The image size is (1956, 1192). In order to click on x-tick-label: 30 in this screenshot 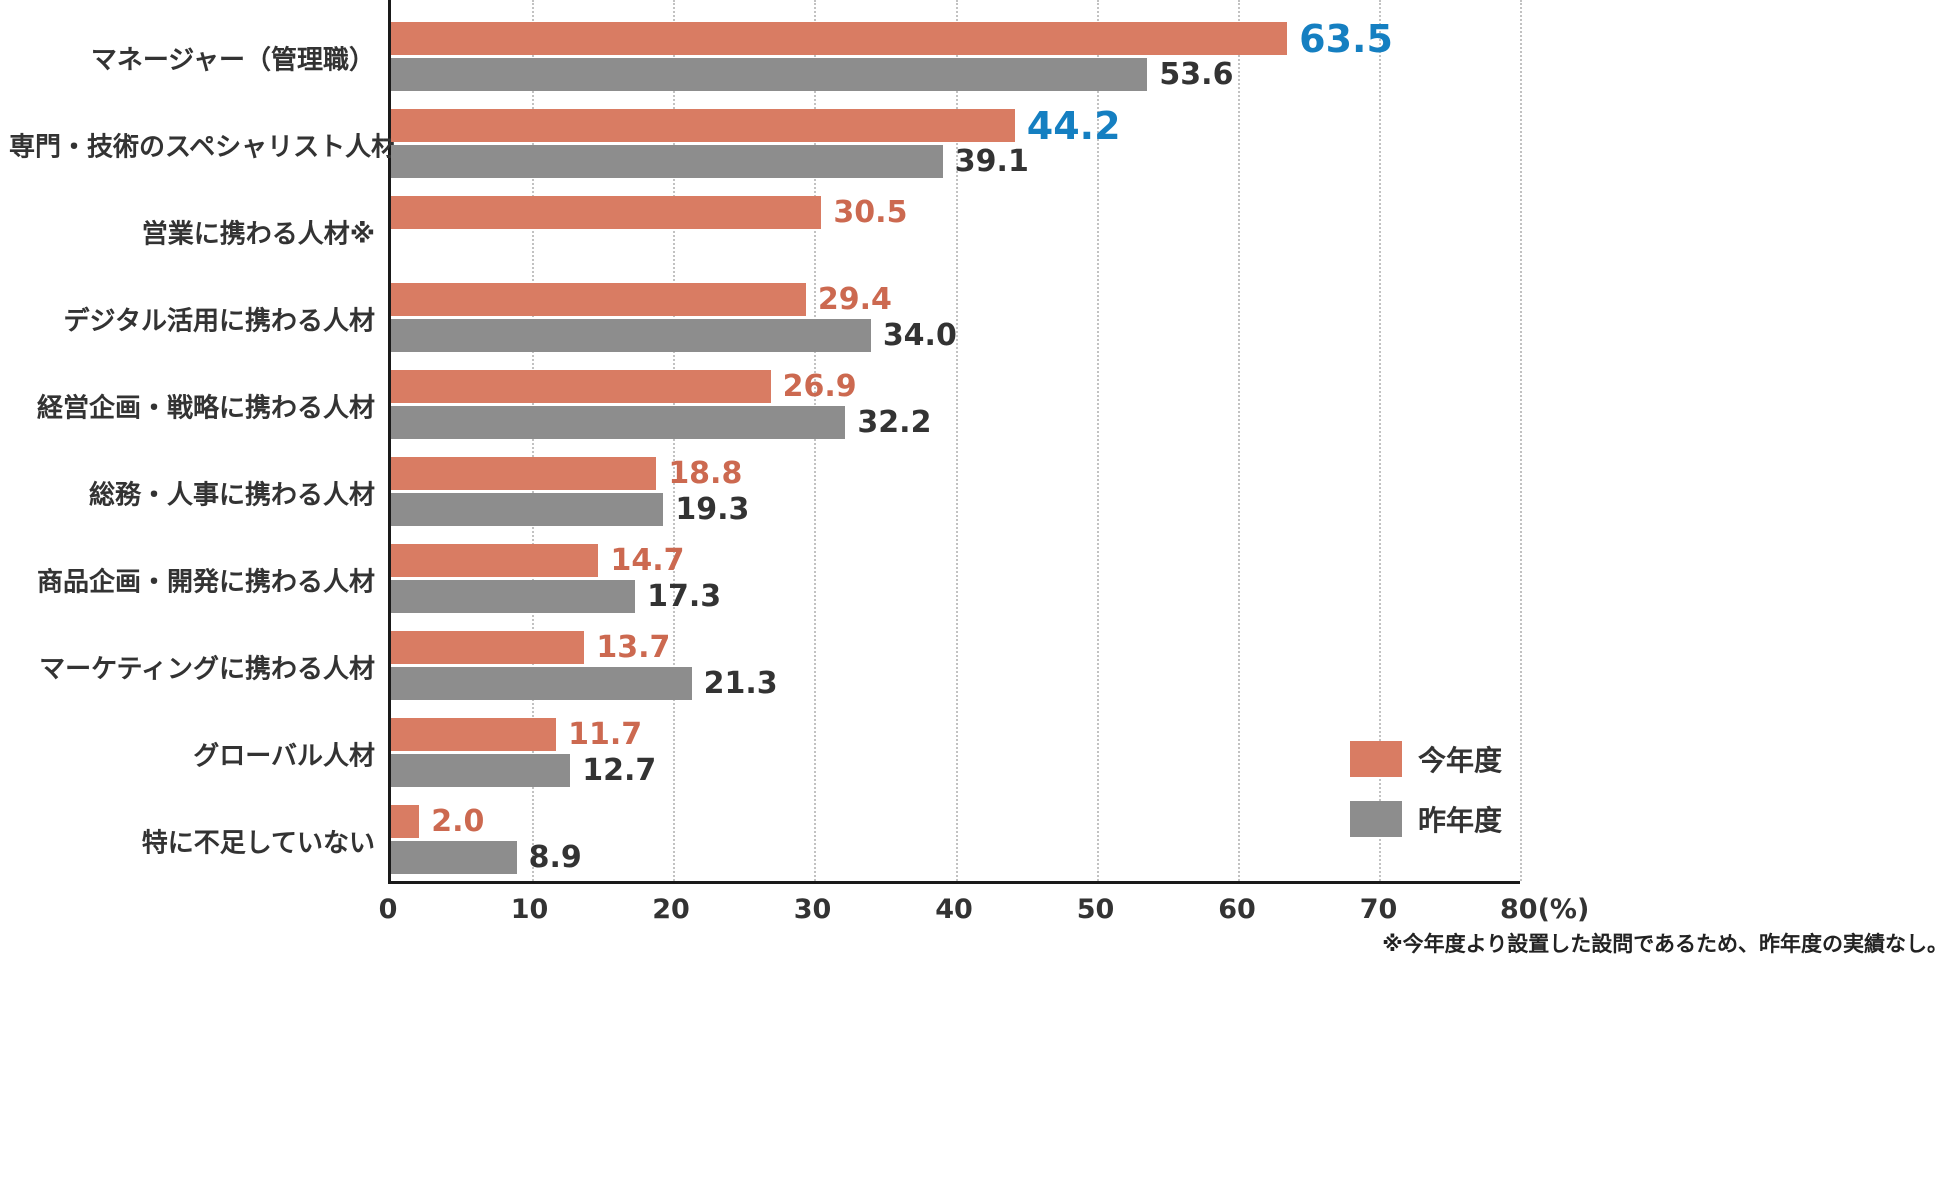, I will do `click(812, 909)`.